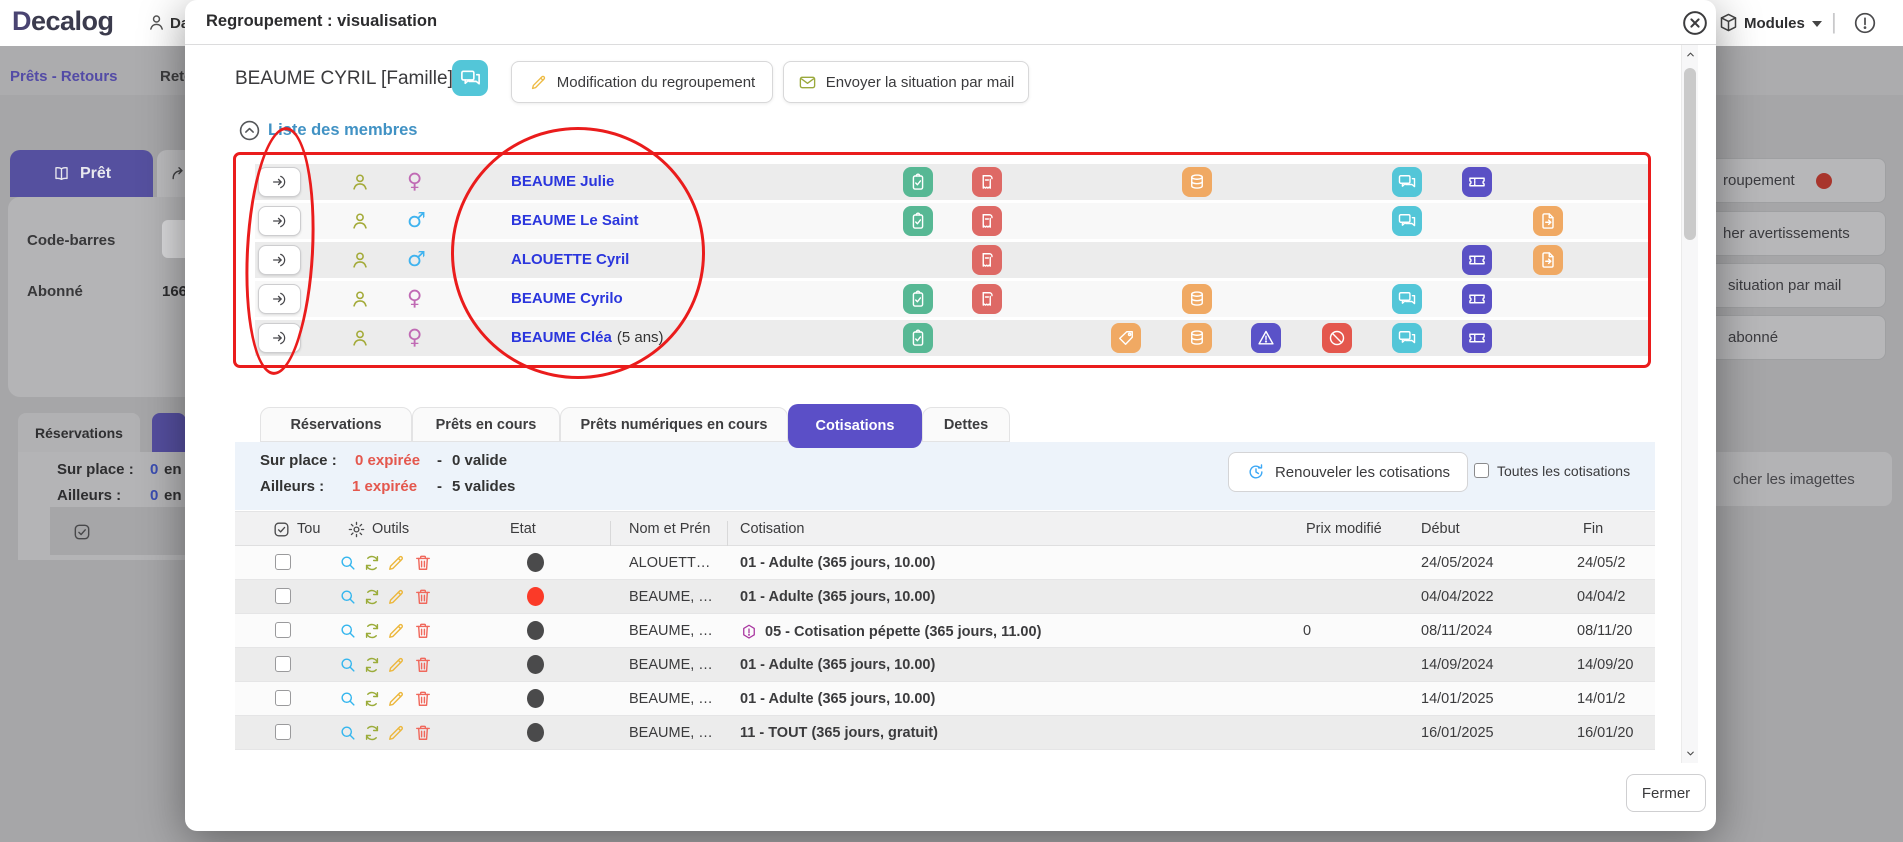 The image size is (1903, 842). I want to click on edit-group-button: Modification du regroupement, so click(642, 82).